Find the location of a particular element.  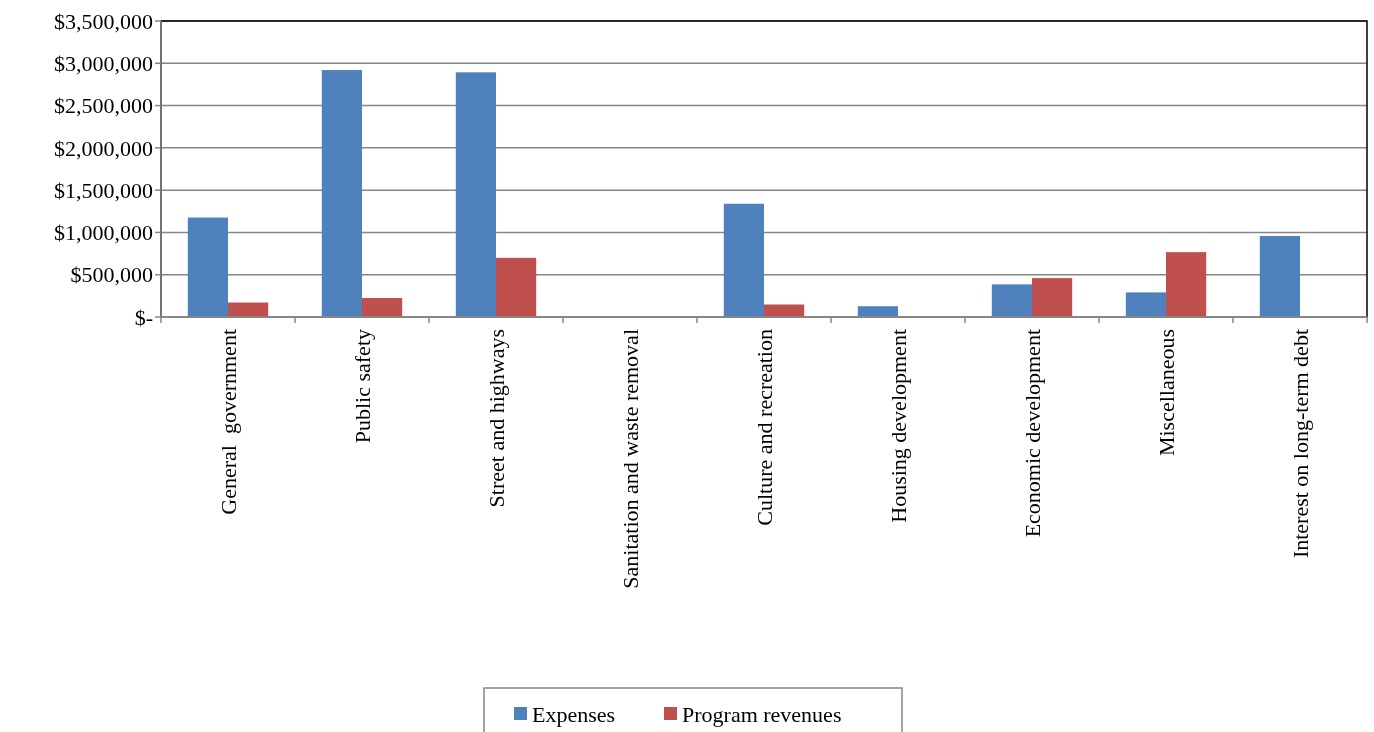

x-tick-label: Economic development is located at coordinates (1032, 433).